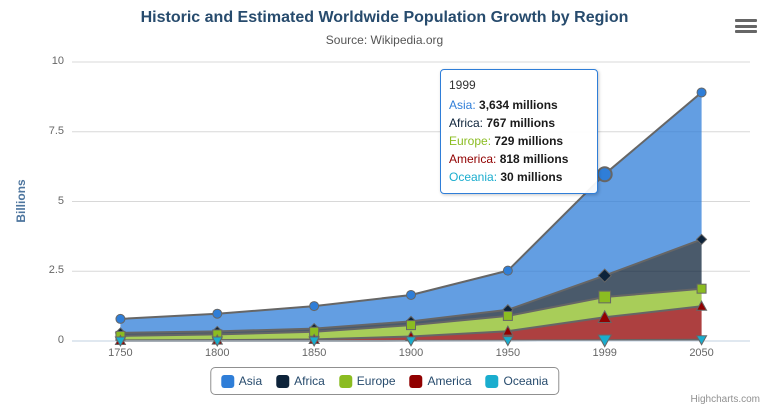  What do you see at coordinates (604, 353) in the screenshot?
I see `x-axis-label: 1999` at bounding box center [604, 353].